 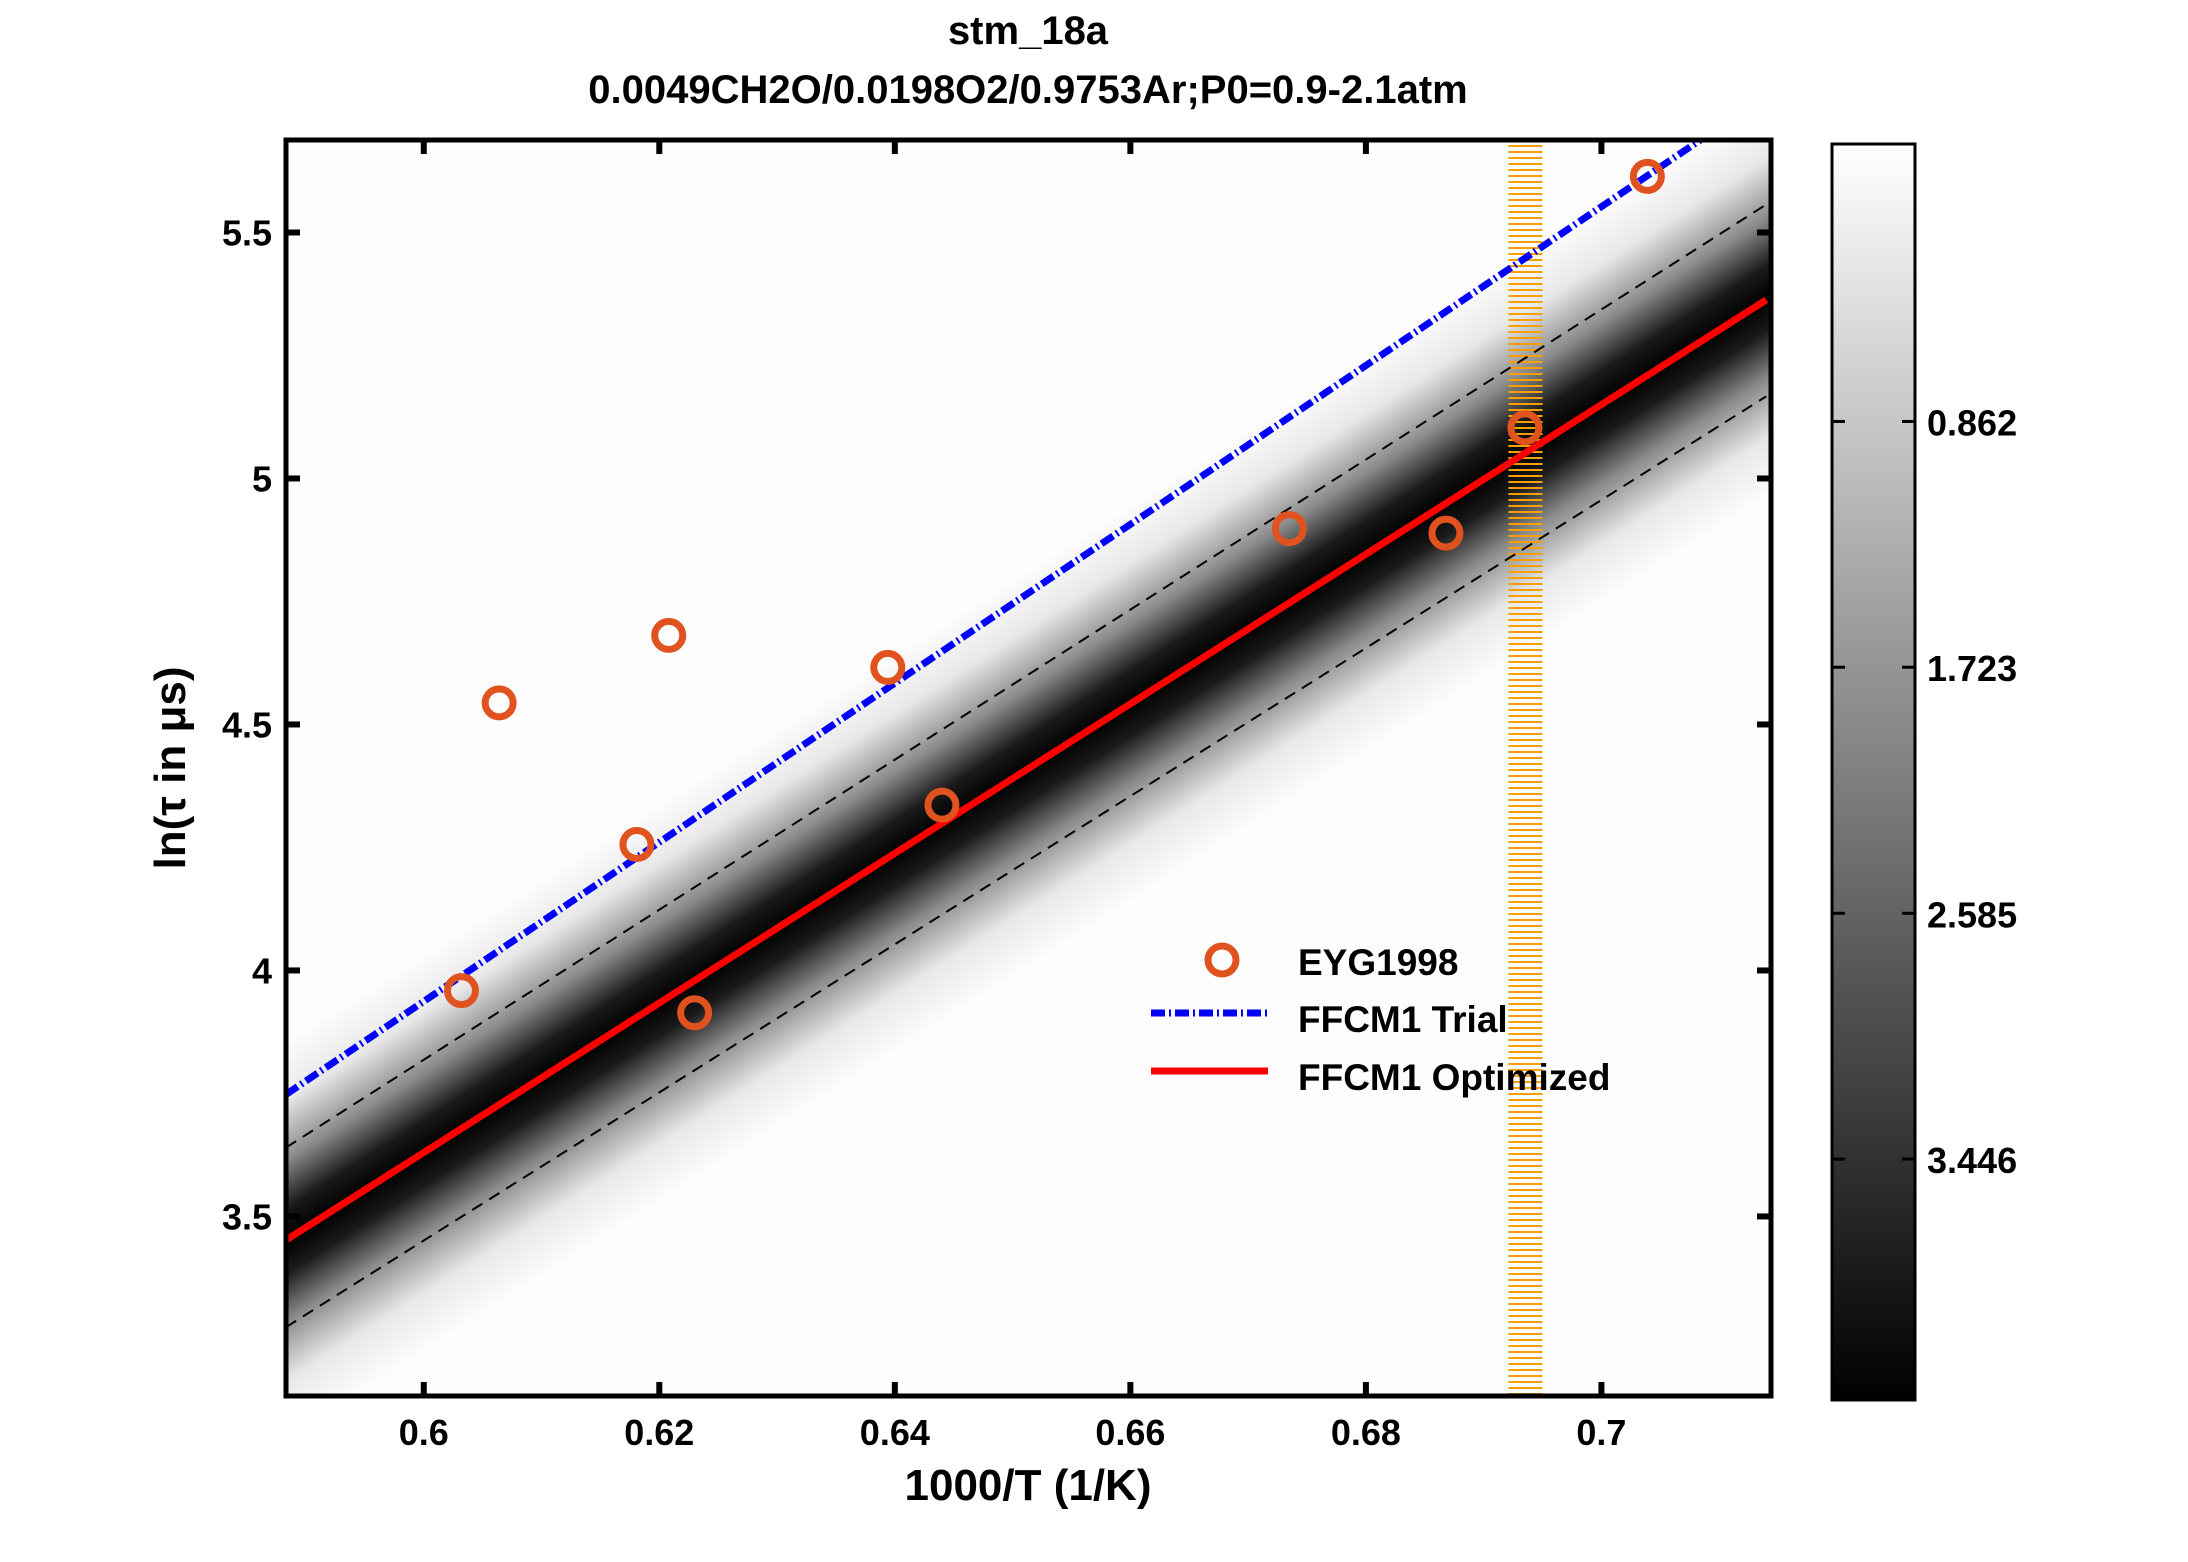 I want to click on legend: EYG1998 FFCM1 Trial FFCM1 Optimized, so click(x=1380, y=1020).